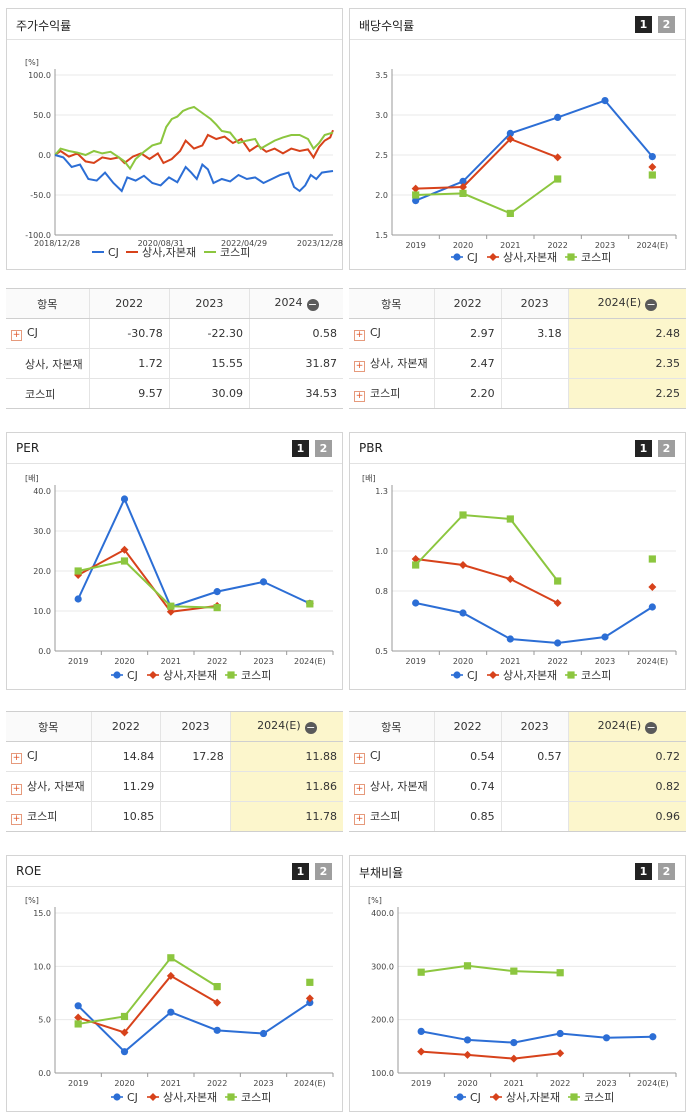  What do you see at coordinates (467, 756) in the screenshot?
I see `table-cell: 0.54` at bounding box center [467, 756].